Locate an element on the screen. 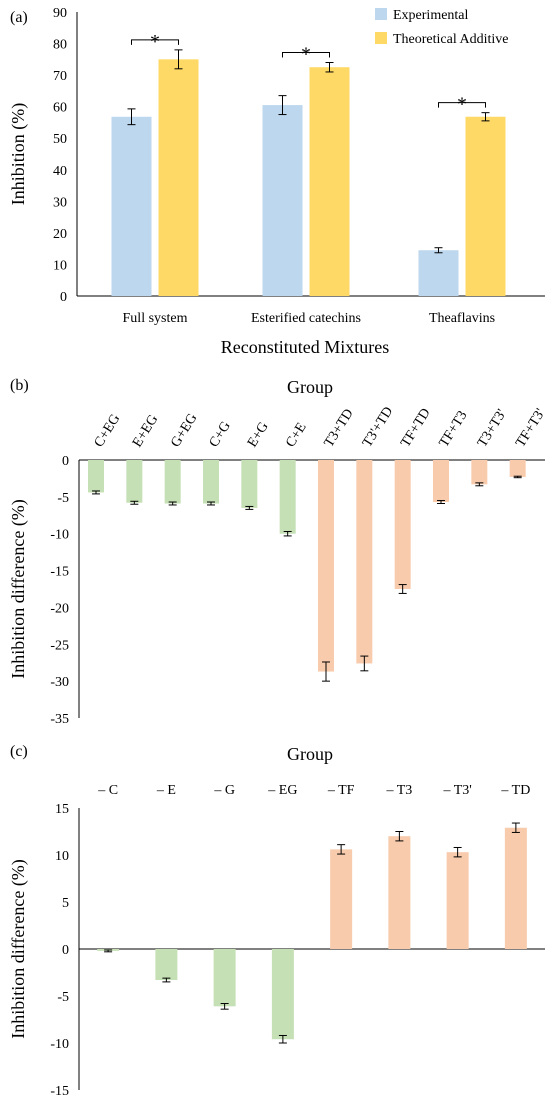  group-label-c: – TD is located at coordinates (515, 790).